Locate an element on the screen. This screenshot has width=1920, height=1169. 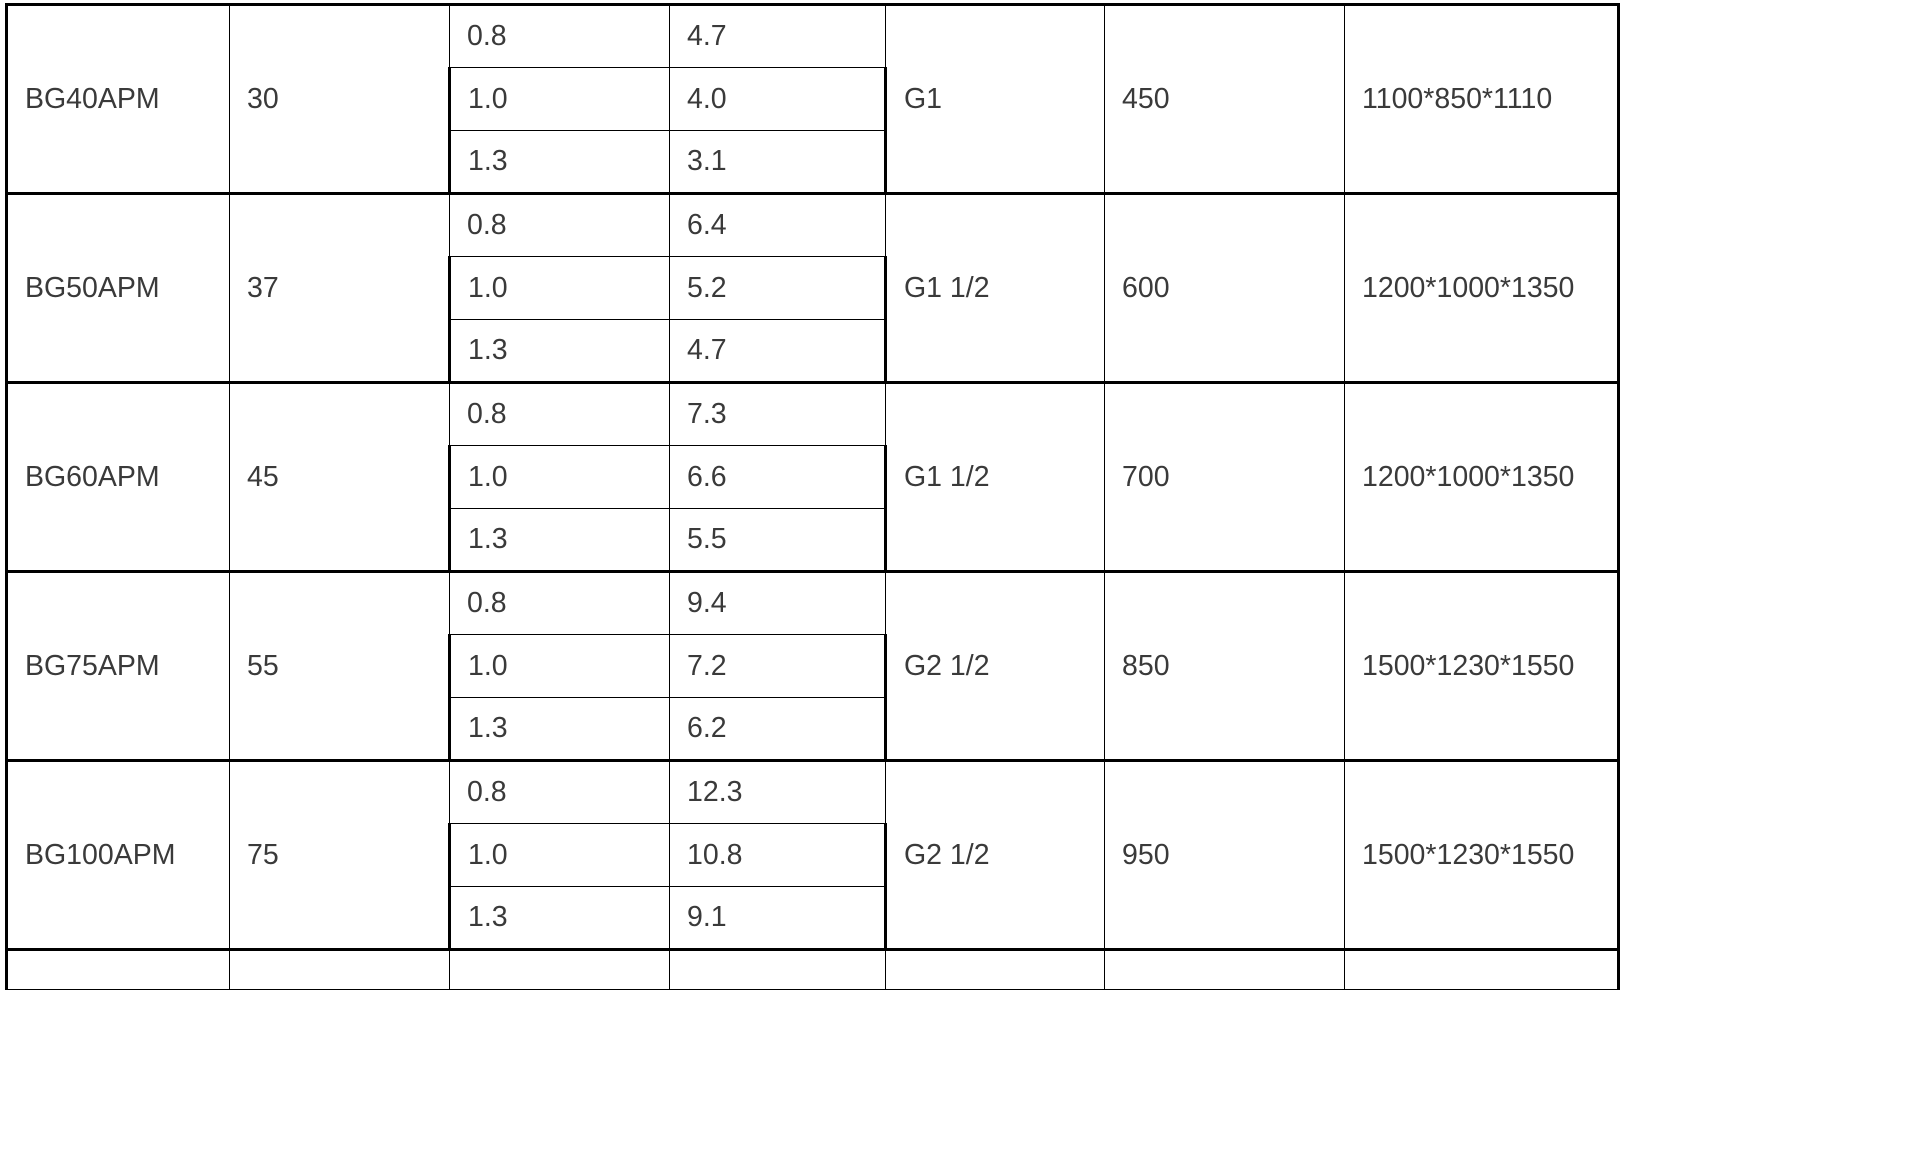
table-row: 1.0 7.2 is located at coordinates (813, 666).